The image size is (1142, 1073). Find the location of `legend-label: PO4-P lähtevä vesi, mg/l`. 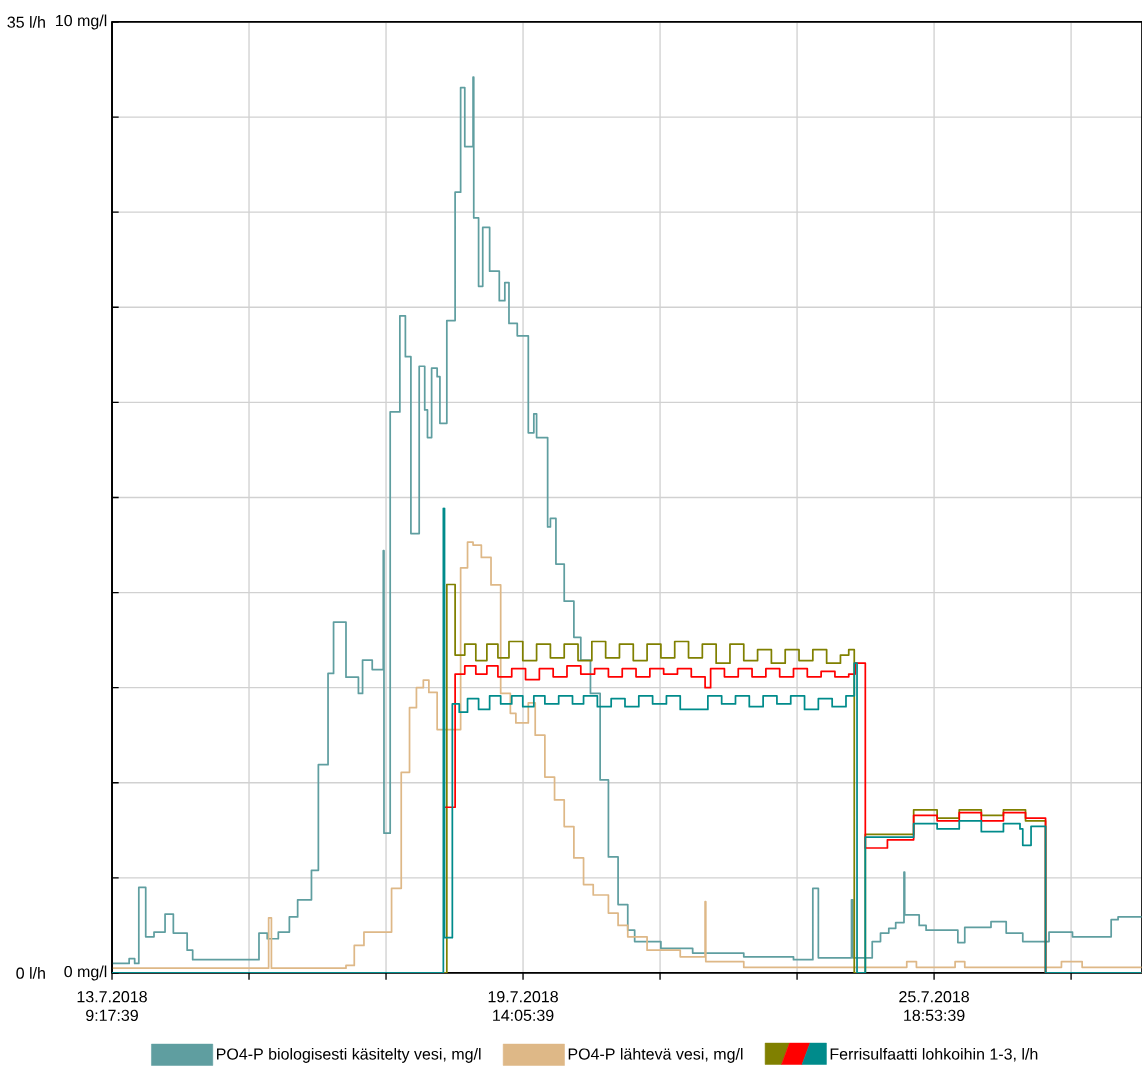

legend-label: PO4-P lähtevä vesi, mg/l is located at coordinates (655, 1055).